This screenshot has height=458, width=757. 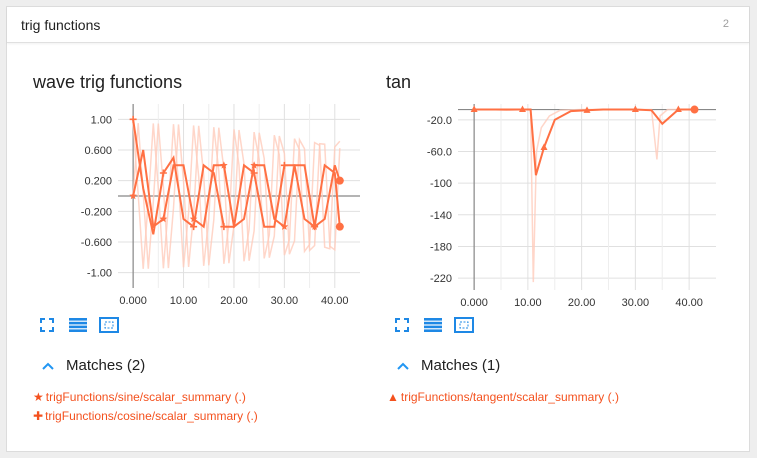 What do you see at coordinates (99, 274) in the screenshot?
I see `y-tick-label: -1.00` at bounding box center [99, 274].